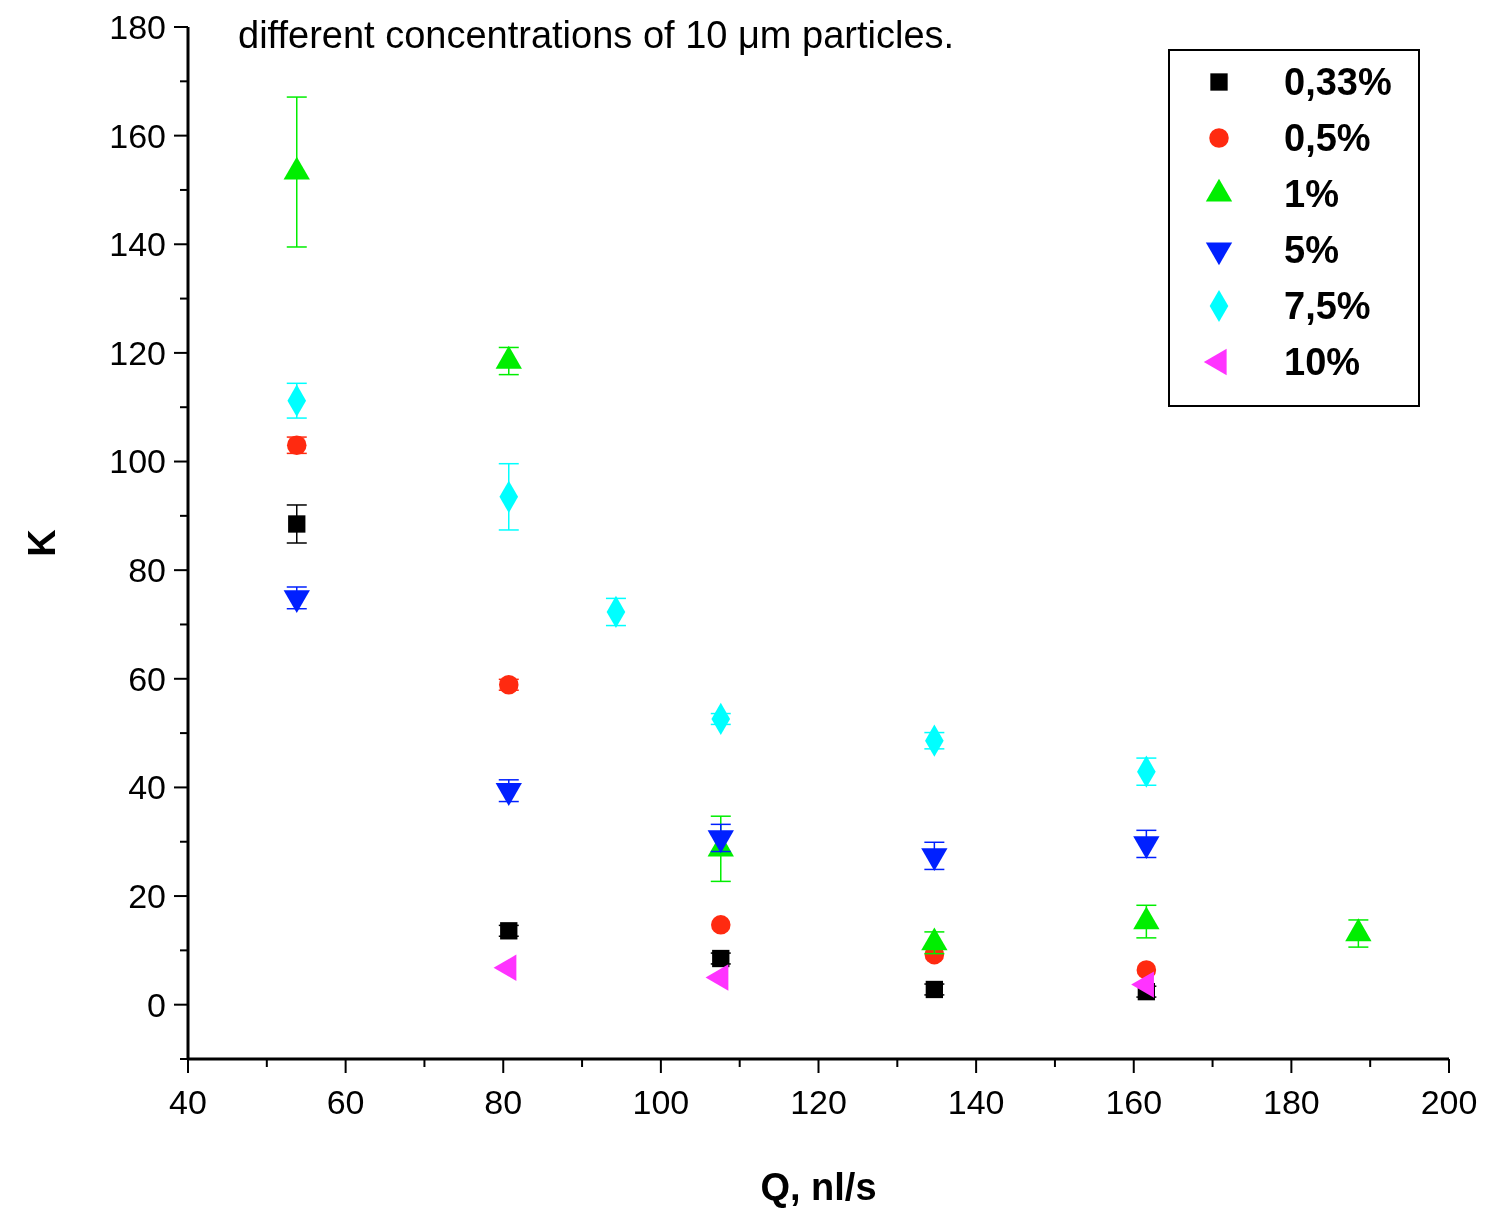 Image resolution: width=1488 pixels, height=1211 pixels. I want to click on x-axis-title: Q, nl/s, so click(818, 1187).